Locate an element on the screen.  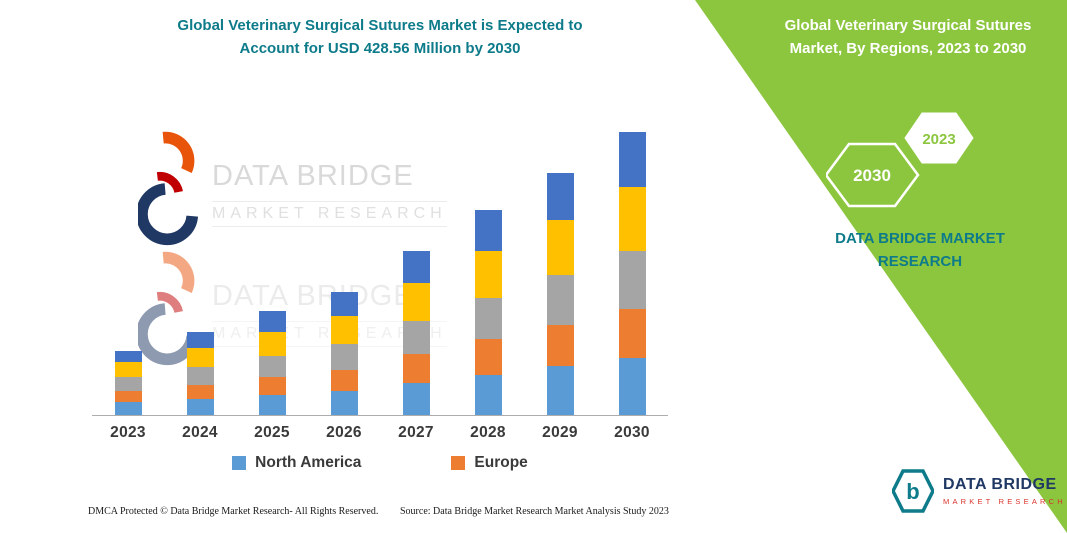
bar-2026 is located at coordinates (344, 266).